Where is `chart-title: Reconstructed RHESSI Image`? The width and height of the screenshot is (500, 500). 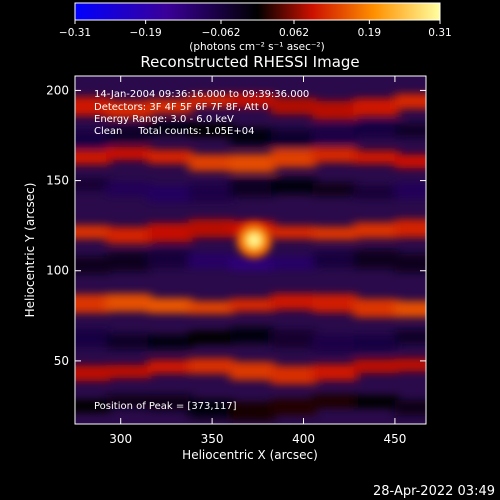 chart-title: Reconstructed RHESSI Image is located at coordinates (249, 62).